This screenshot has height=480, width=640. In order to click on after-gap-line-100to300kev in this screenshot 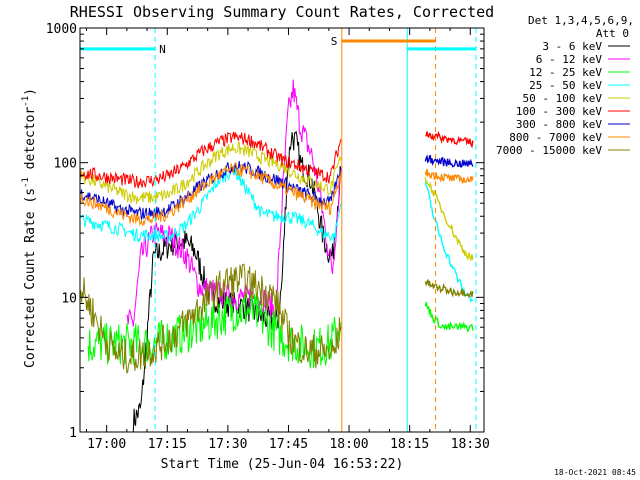, I will do `click(449, 139)`.